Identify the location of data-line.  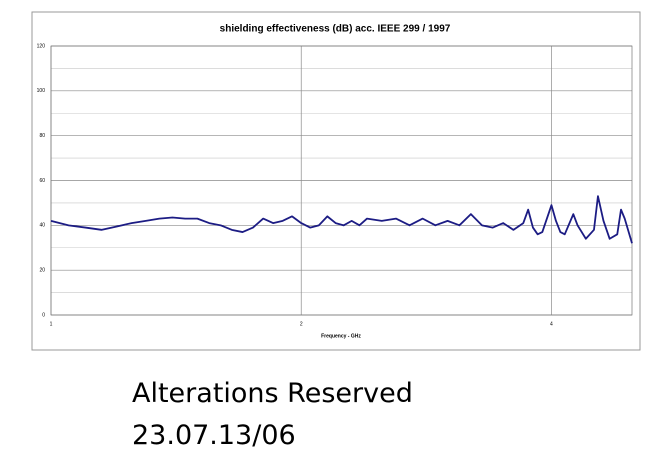
(341, 219).